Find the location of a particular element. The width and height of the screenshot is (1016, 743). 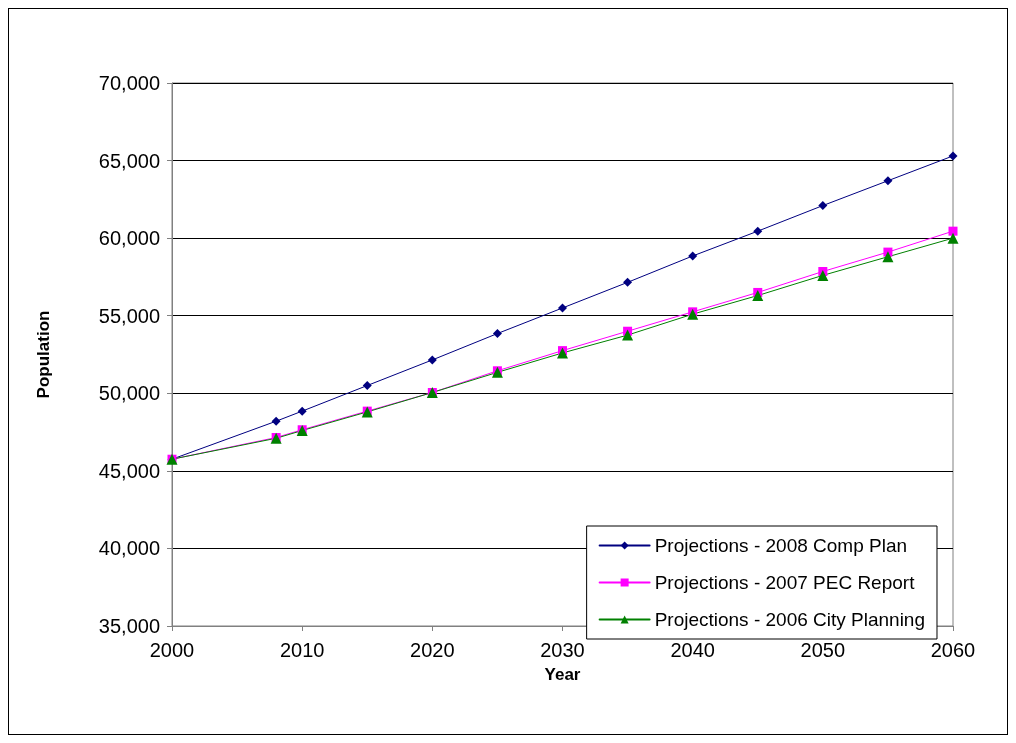

x-tick-label: 2000 is located at coordinates (172, 650).